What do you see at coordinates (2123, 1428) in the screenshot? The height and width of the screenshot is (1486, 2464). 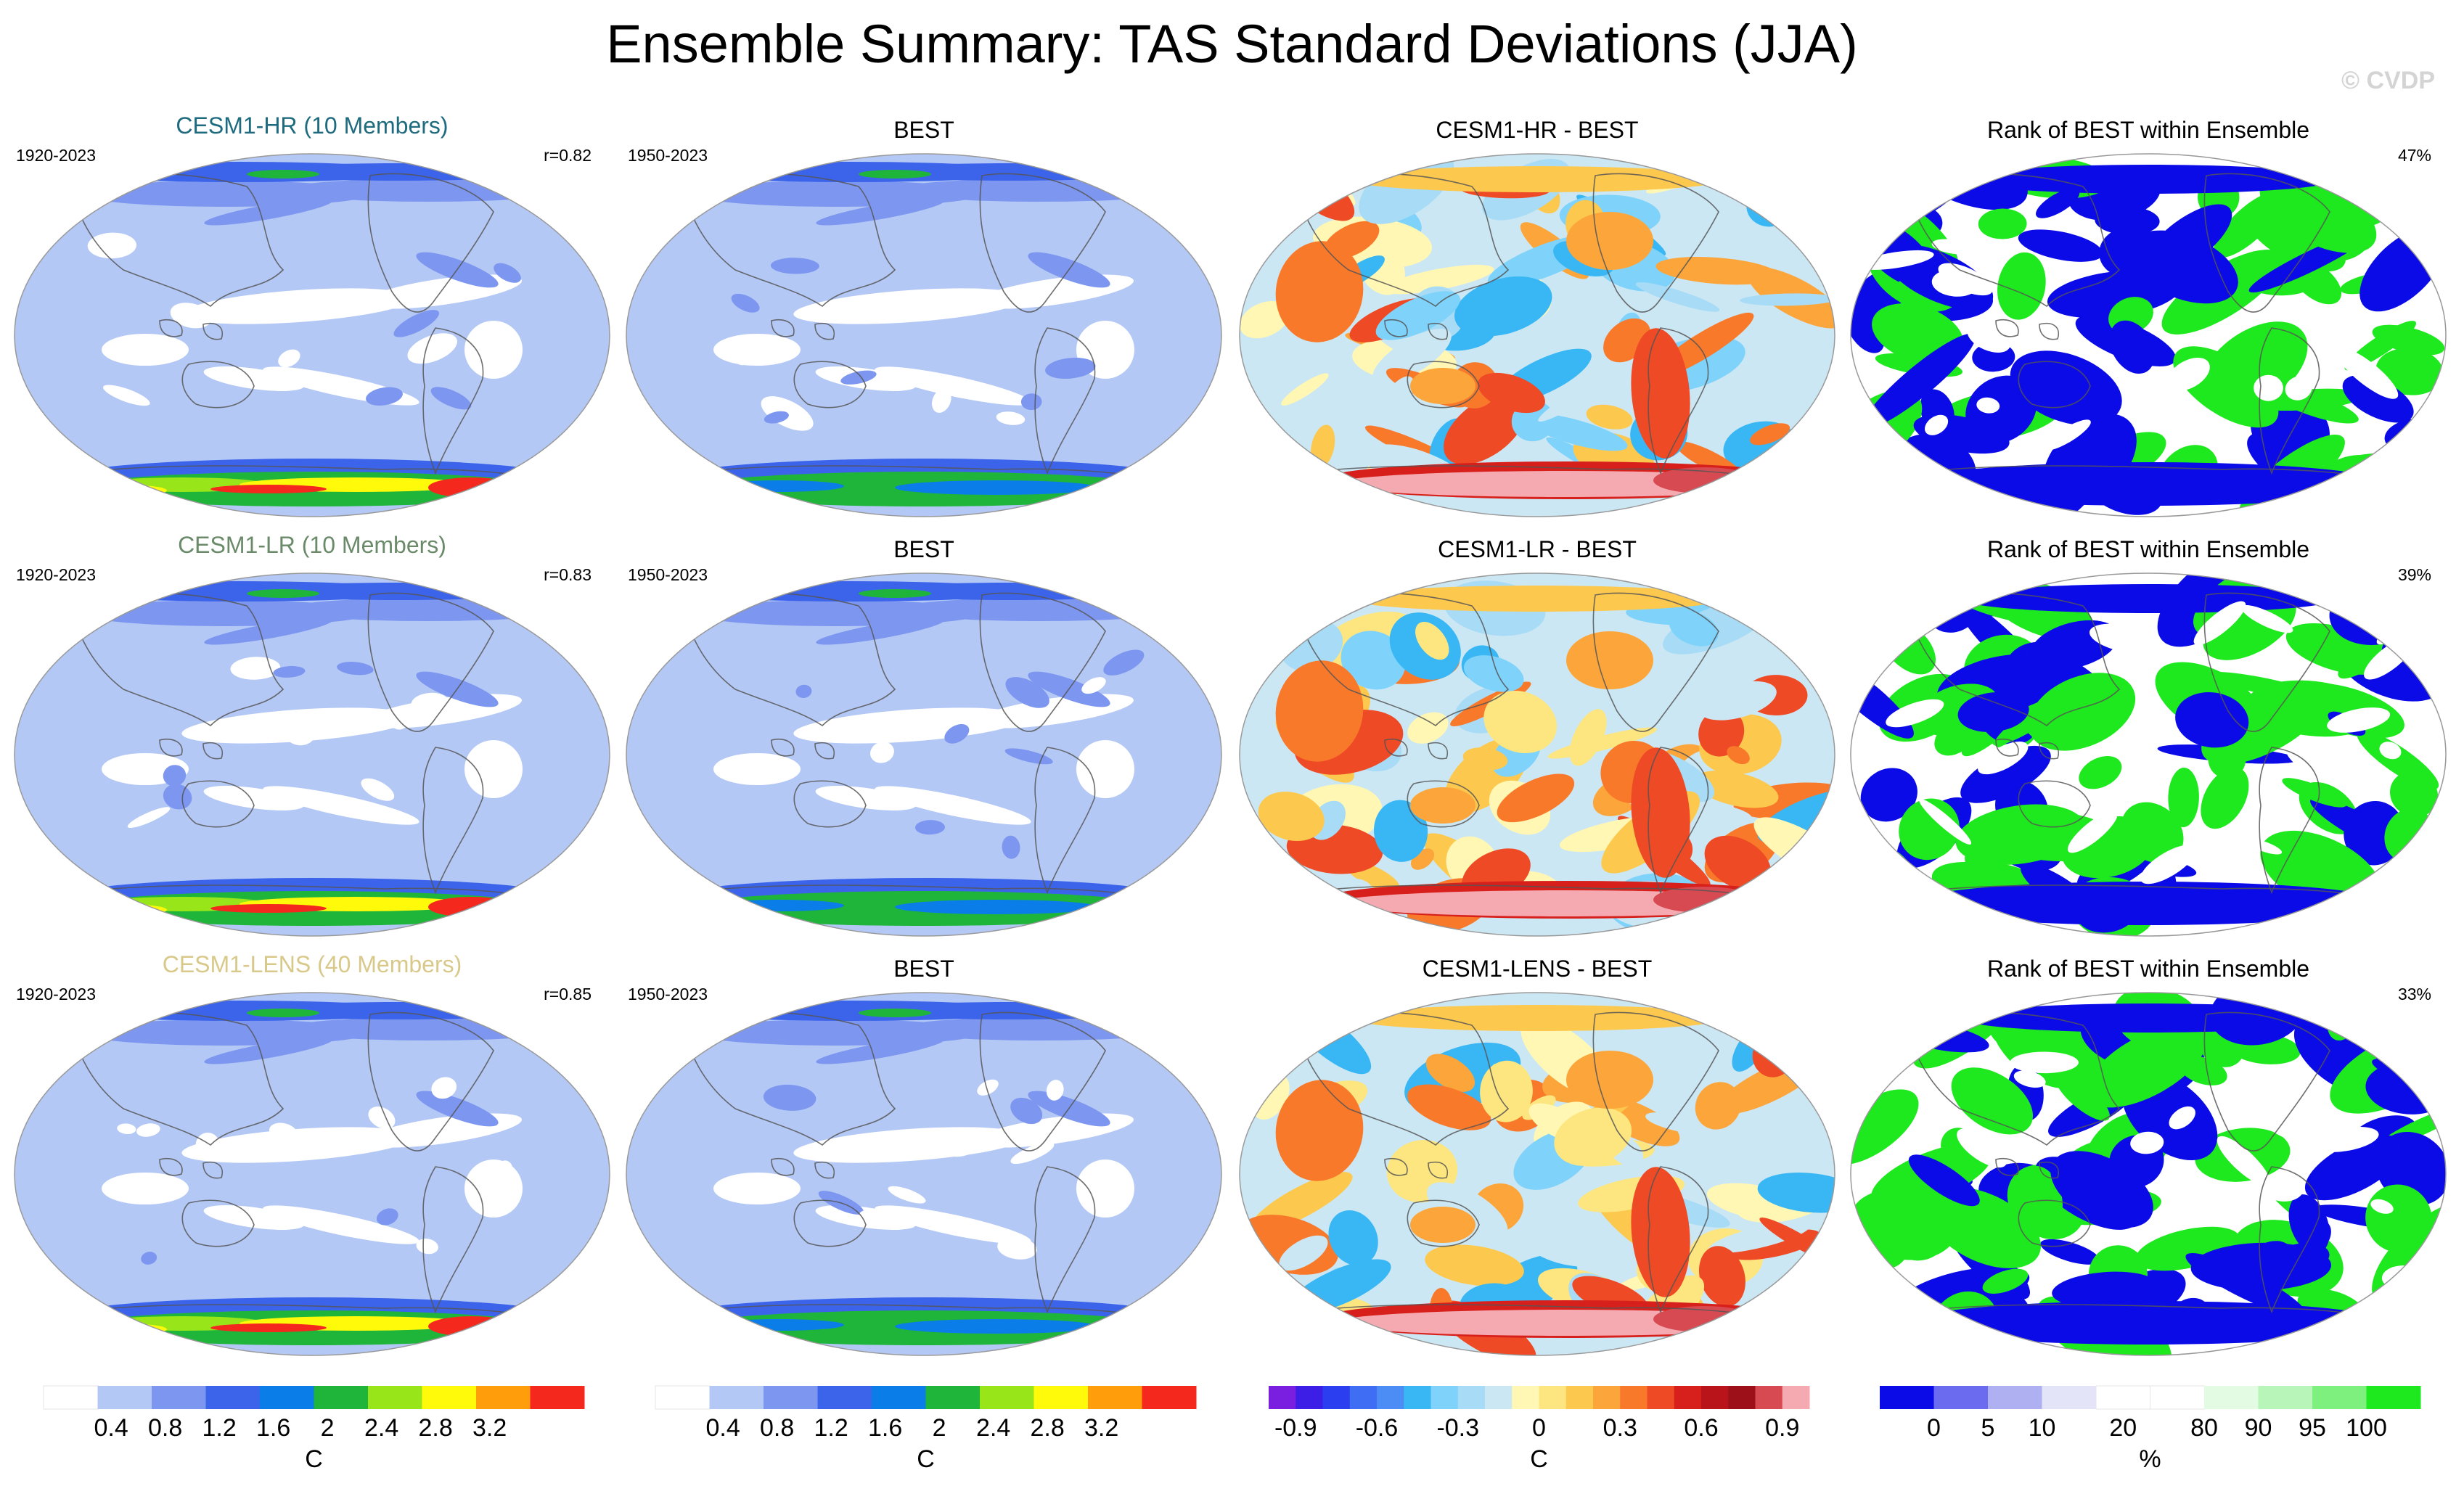 I see `colorbar-tick-label: 20` at bounding box center [2123, 1428].